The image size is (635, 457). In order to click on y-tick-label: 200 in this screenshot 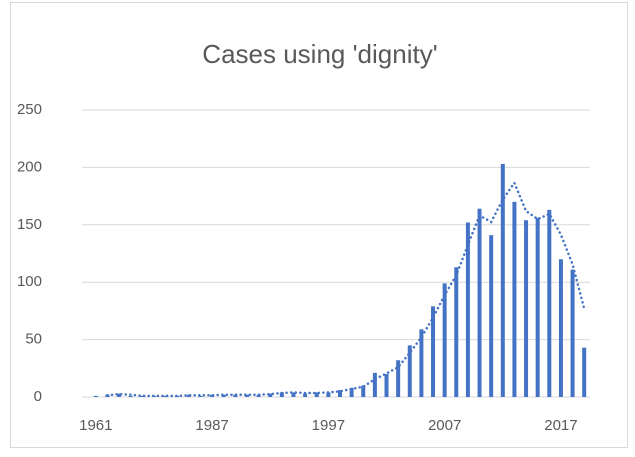, I will do `click(29, 166)`.